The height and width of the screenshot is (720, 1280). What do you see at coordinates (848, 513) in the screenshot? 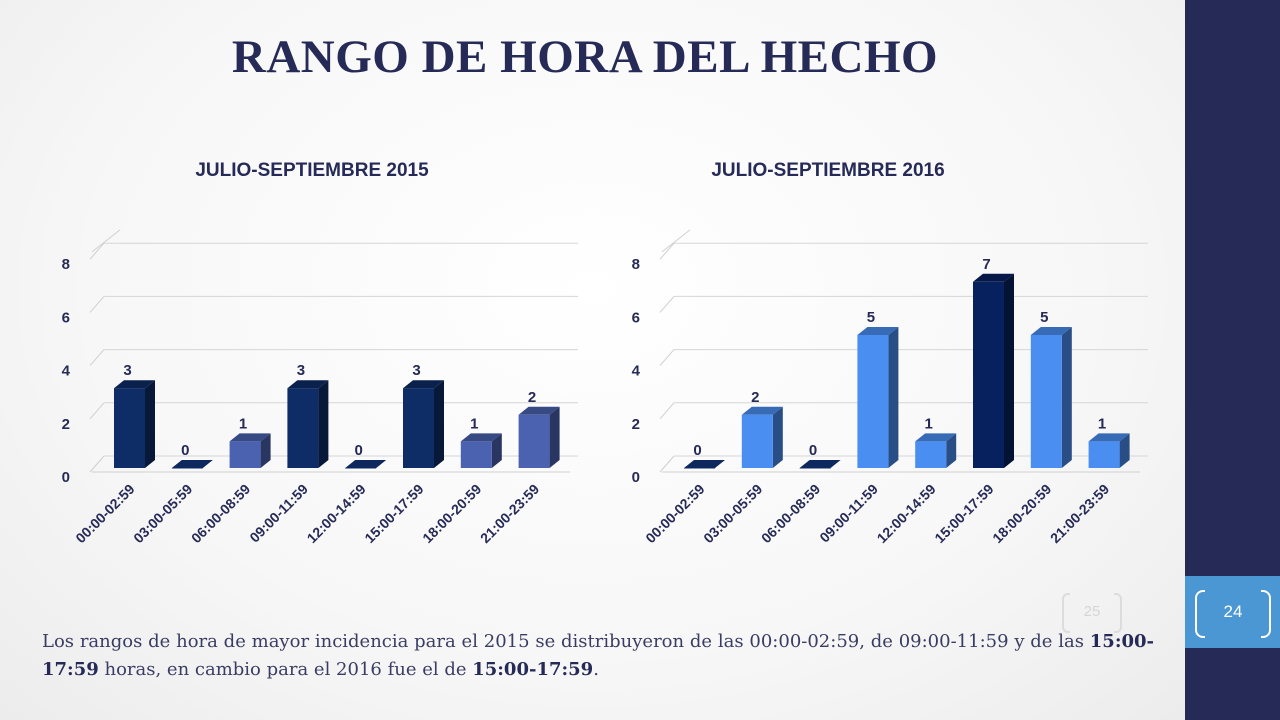
I see `x-tick-label: 09:00-11:59` at bounding box center [848, 513].